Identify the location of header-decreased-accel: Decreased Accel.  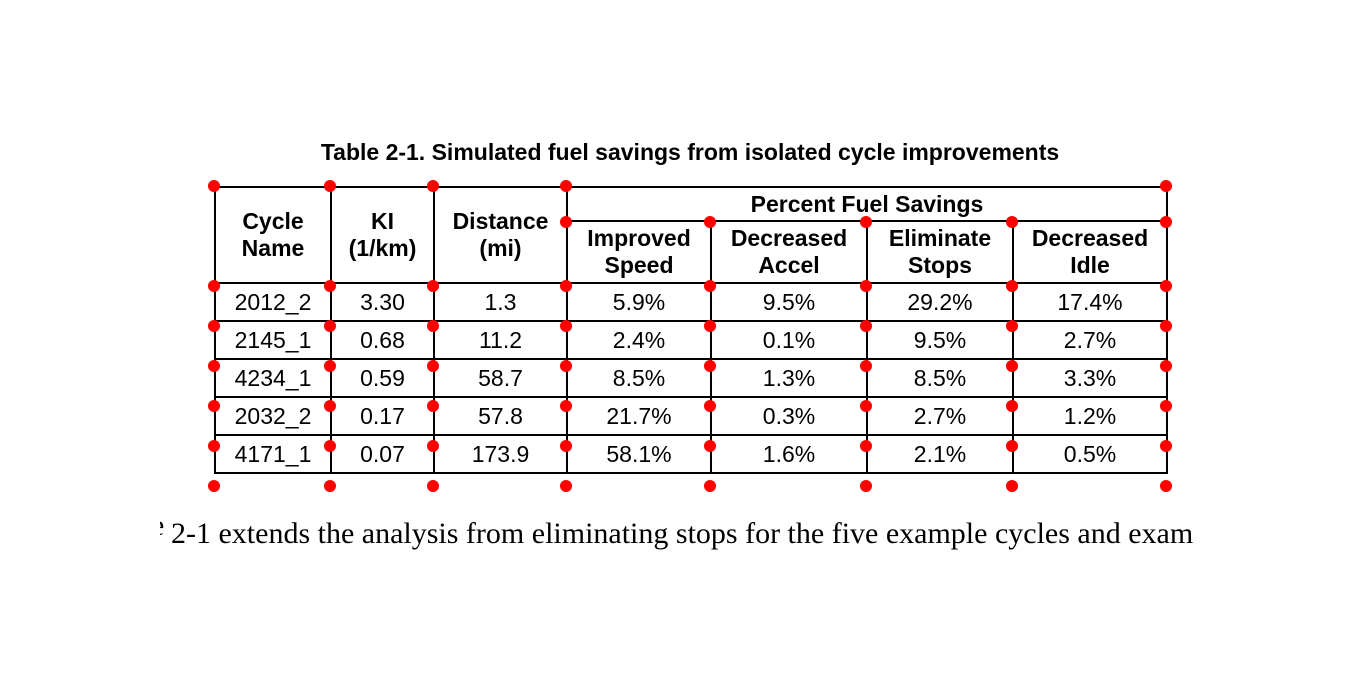
(789, 252).